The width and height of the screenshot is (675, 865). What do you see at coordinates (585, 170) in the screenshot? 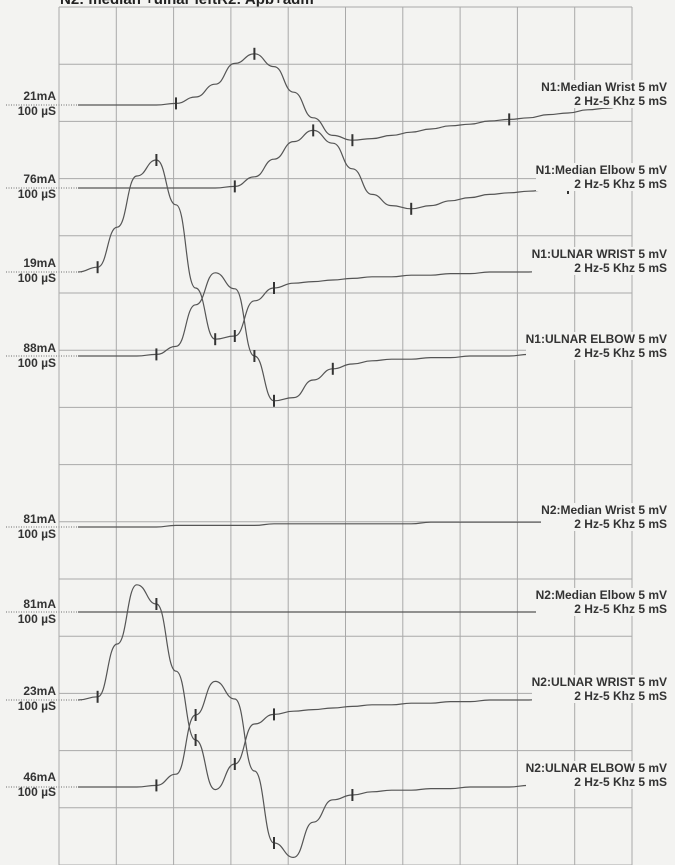
I see `trace-nerve: N1:Median Elbow` at bounding box center [585, 170].